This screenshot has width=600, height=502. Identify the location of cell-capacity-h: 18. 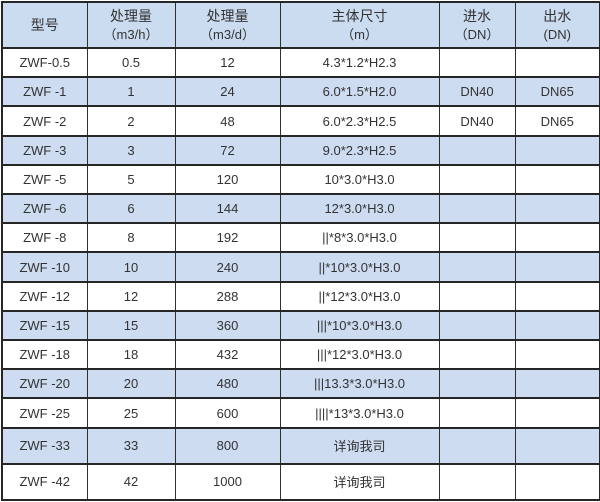
(131, 355).